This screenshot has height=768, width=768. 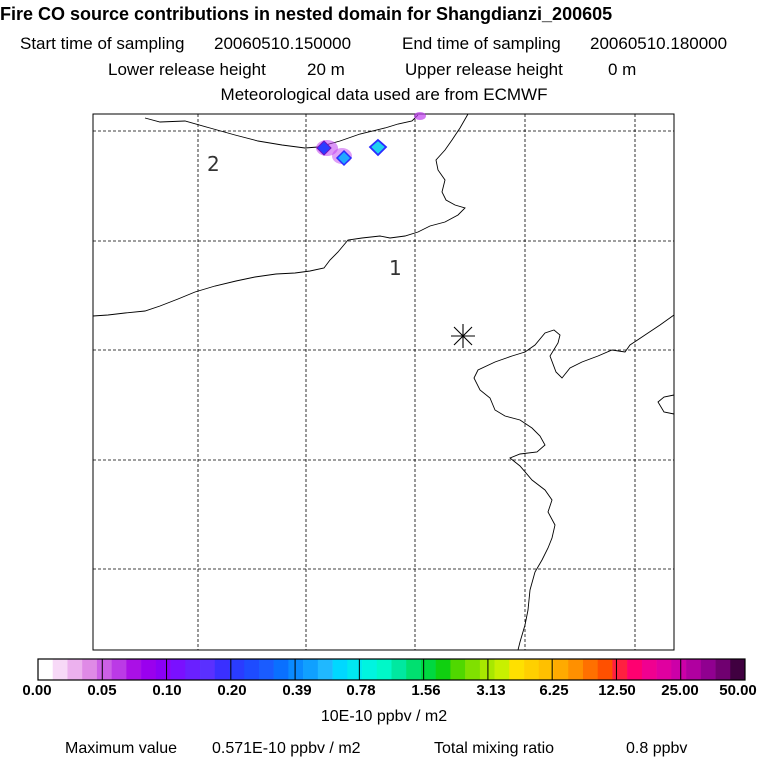 I want to click on start-time-label: Start time of sampling, so click(x=102, y=43).